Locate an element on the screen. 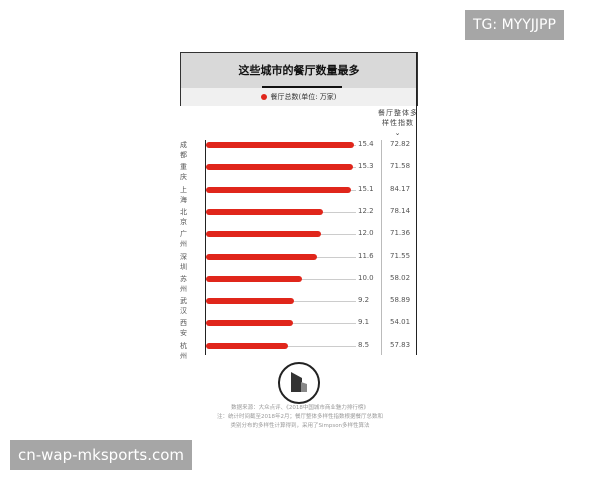 Image resolution: width=600 pixels, height=480 pixels. category-label: 成都 is located at coordinates (183, 150).